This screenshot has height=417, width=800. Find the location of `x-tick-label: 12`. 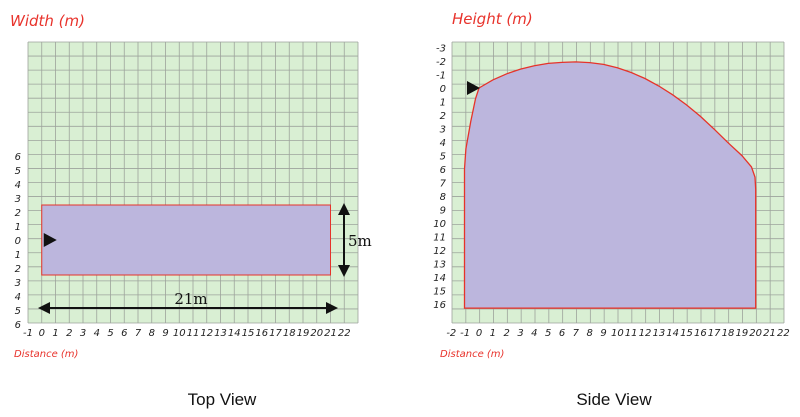

x-tick-label: 12 is located at coordinates (206, 333).